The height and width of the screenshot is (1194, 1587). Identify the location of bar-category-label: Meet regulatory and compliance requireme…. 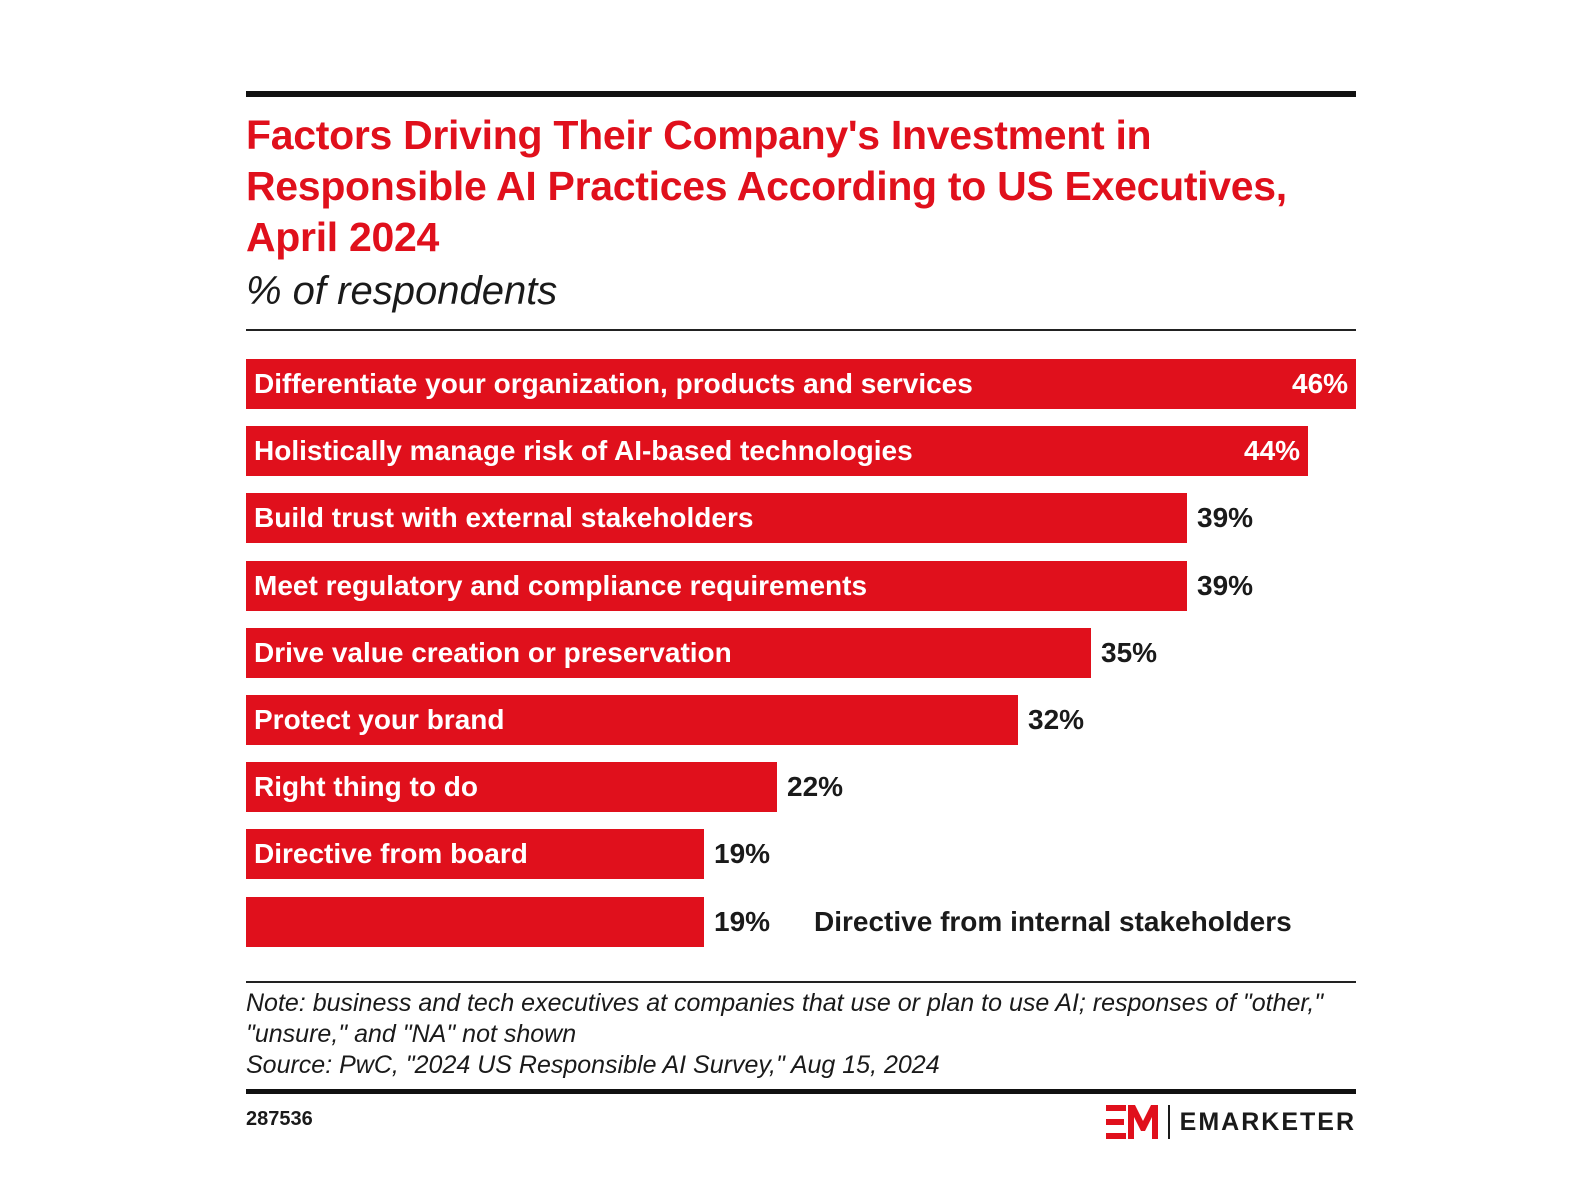
(561, 585).